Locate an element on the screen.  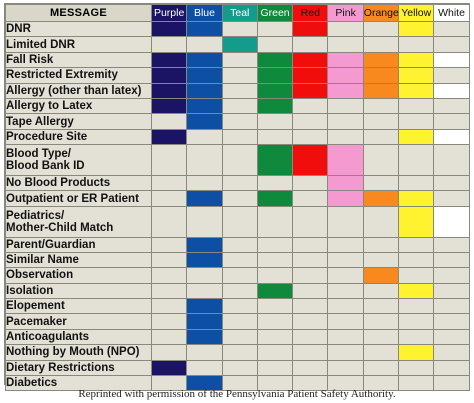
table-row: DNR is located at coordinates (237, 29).